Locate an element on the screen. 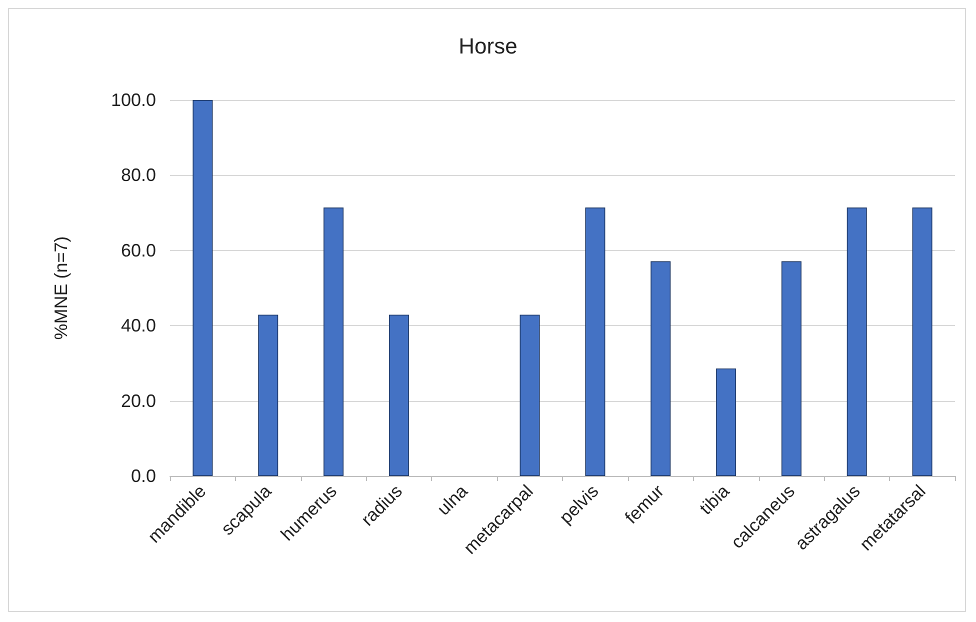 This screenshot has height=622, width=976. y-tick-label: 80.0 is located at coordinates (138, 175).